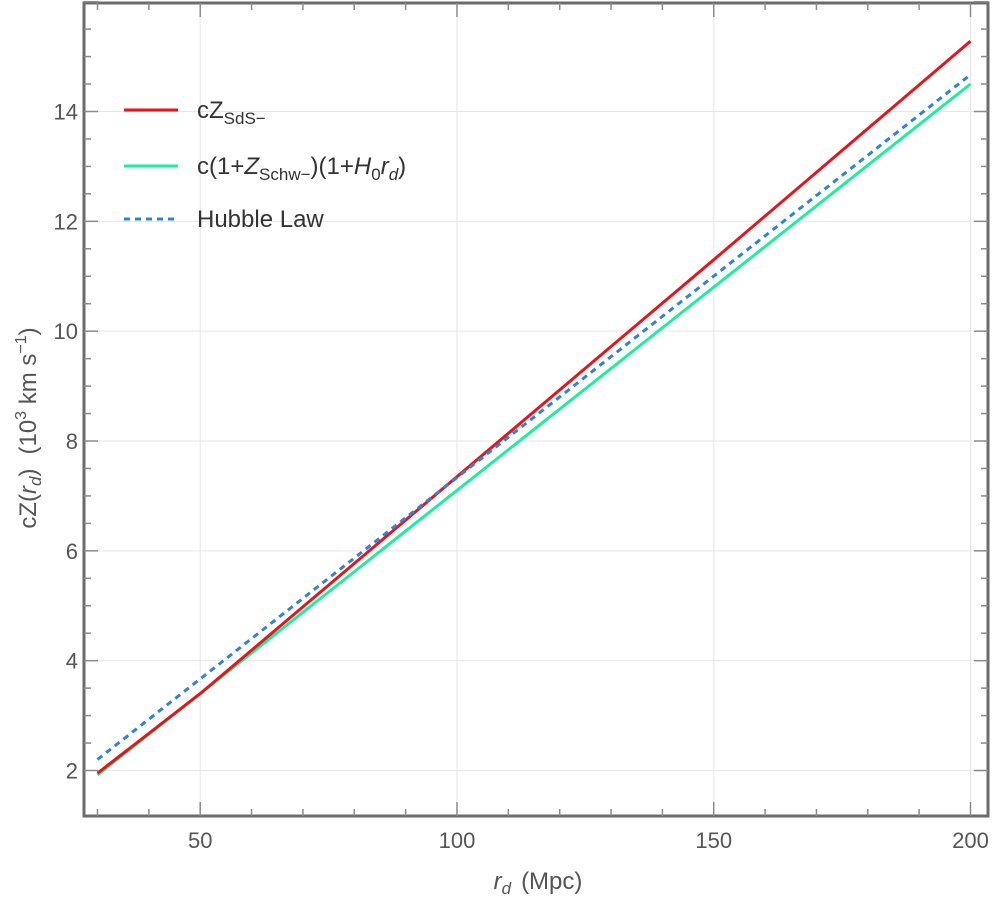 Image resolution: width=996 pixels, height=901 pixels. What do you see at coordinates (28, 489) in the screenshot?
I see `y-axis-var: r` at bounding box center [28, 489].